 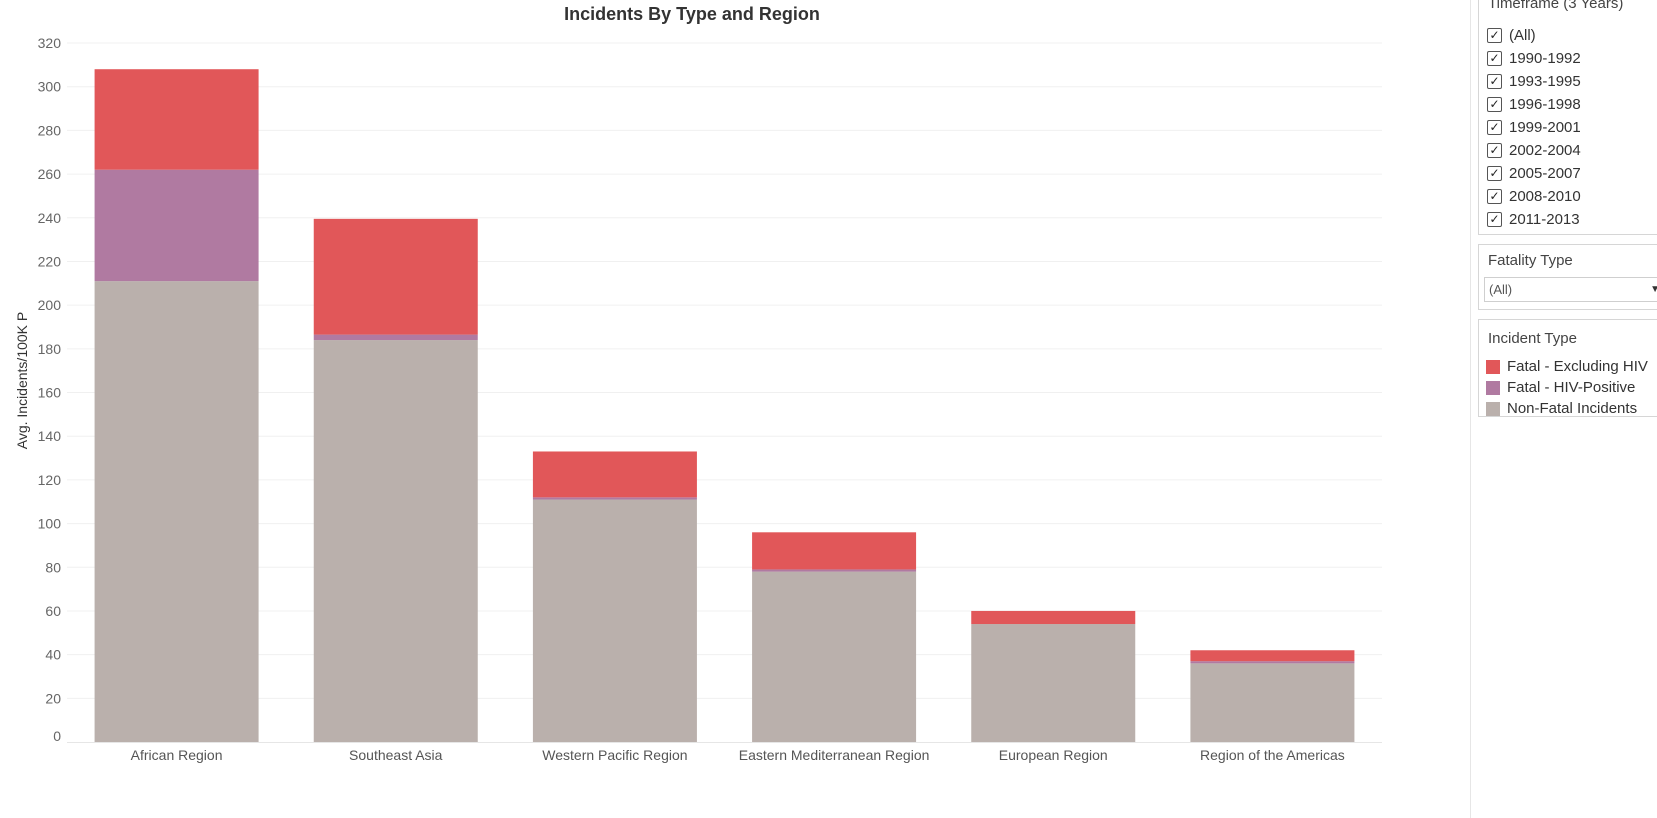 What do you see at coordinates (22, 381) in the screenshot?
I see `y-axis-label: Avg. Incidents/100K P` at bounding box center [22, 381].